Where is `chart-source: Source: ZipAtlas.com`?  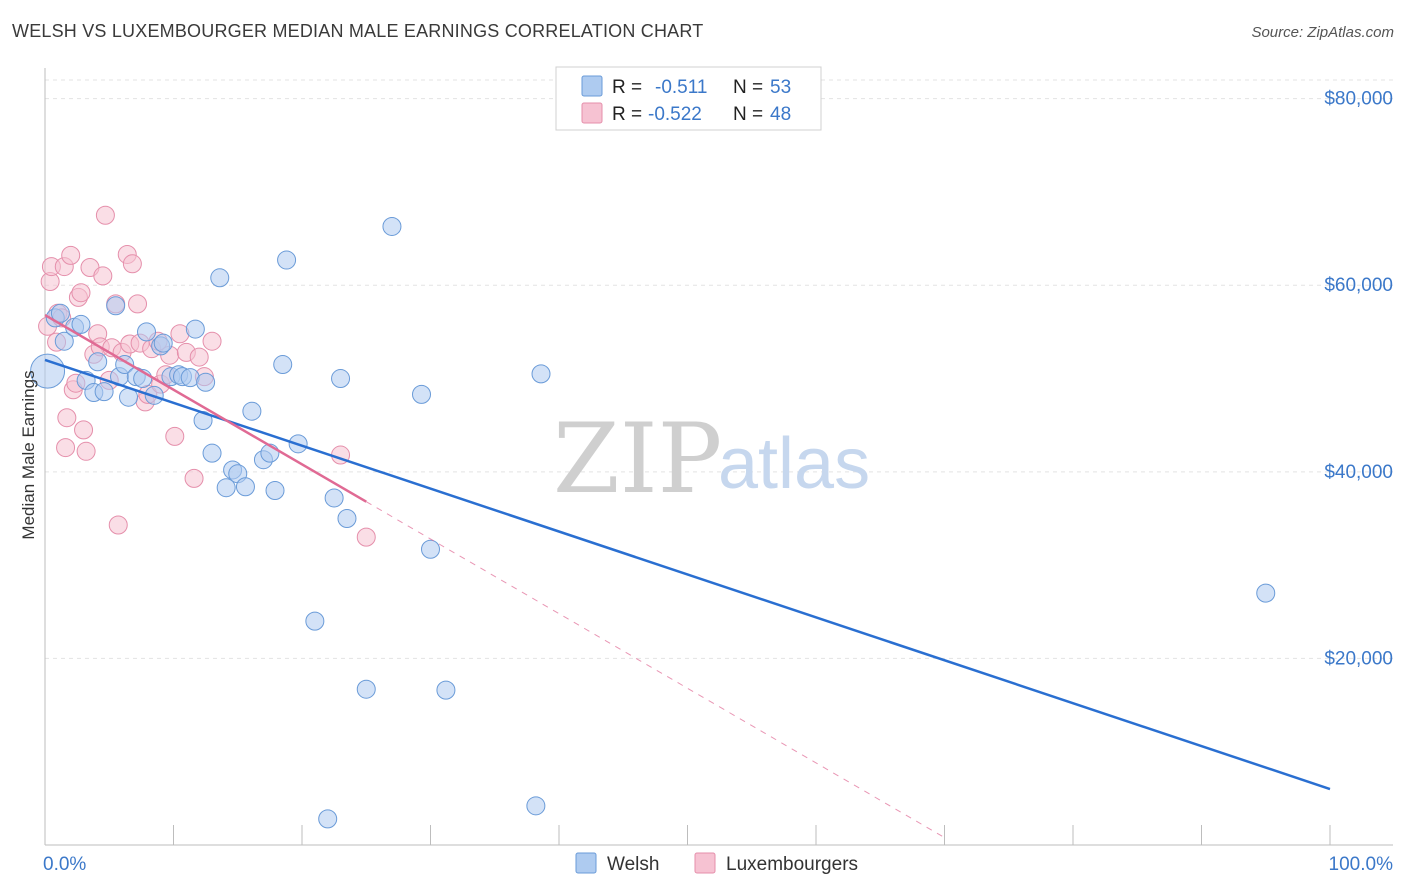 chart-source: Source: ZipAtlas.com is located at coordinates (1322, 32).